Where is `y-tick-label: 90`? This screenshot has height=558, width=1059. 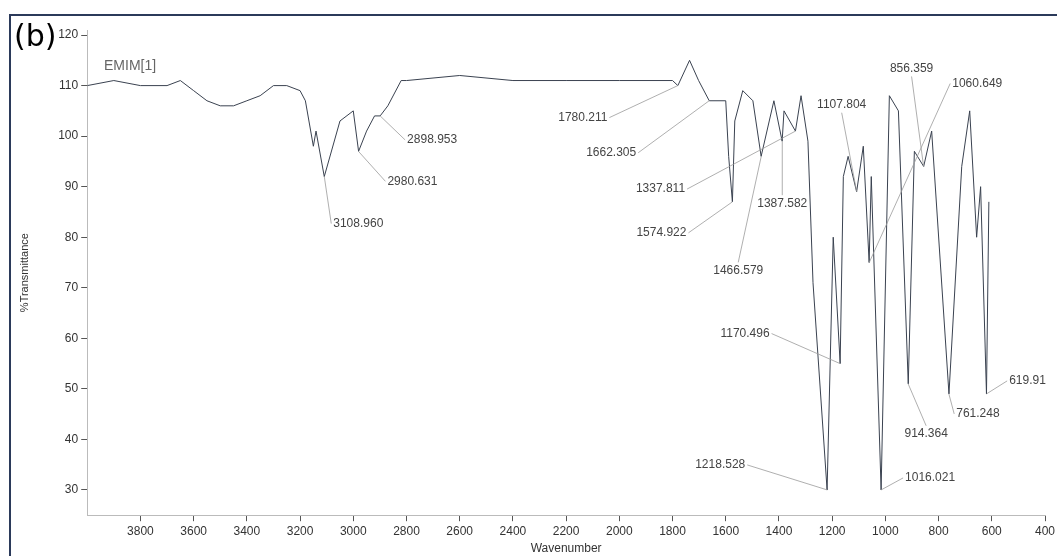 y-tick-label: 90 is located at coordinates (71, 185).